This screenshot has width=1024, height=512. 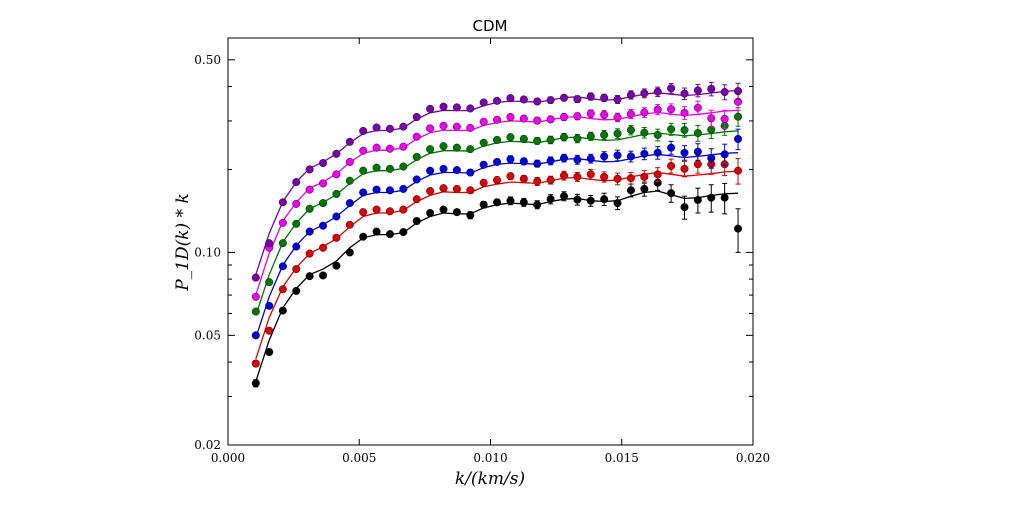 What do you see at coordinates (228, 458) in the screenshot?
I see `x-tick-label: 0.000` at bounding box center [228, 458].